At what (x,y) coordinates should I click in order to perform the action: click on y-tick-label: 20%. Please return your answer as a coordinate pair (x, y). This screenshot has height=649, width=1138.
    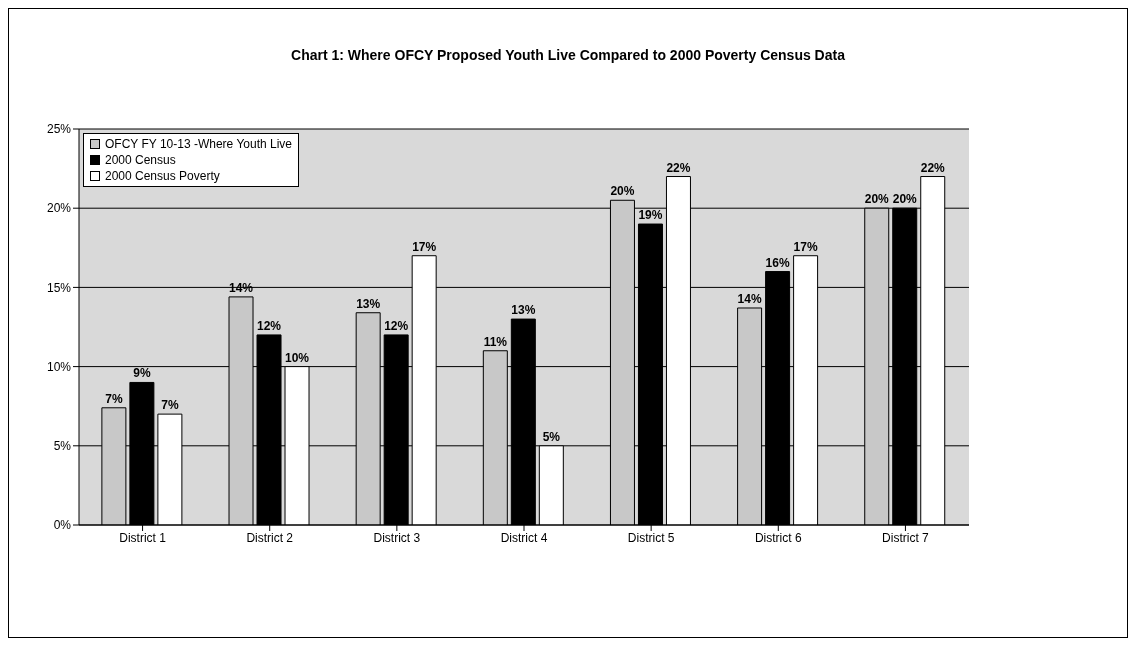
    Looking at the image, I should click on (59, 208).